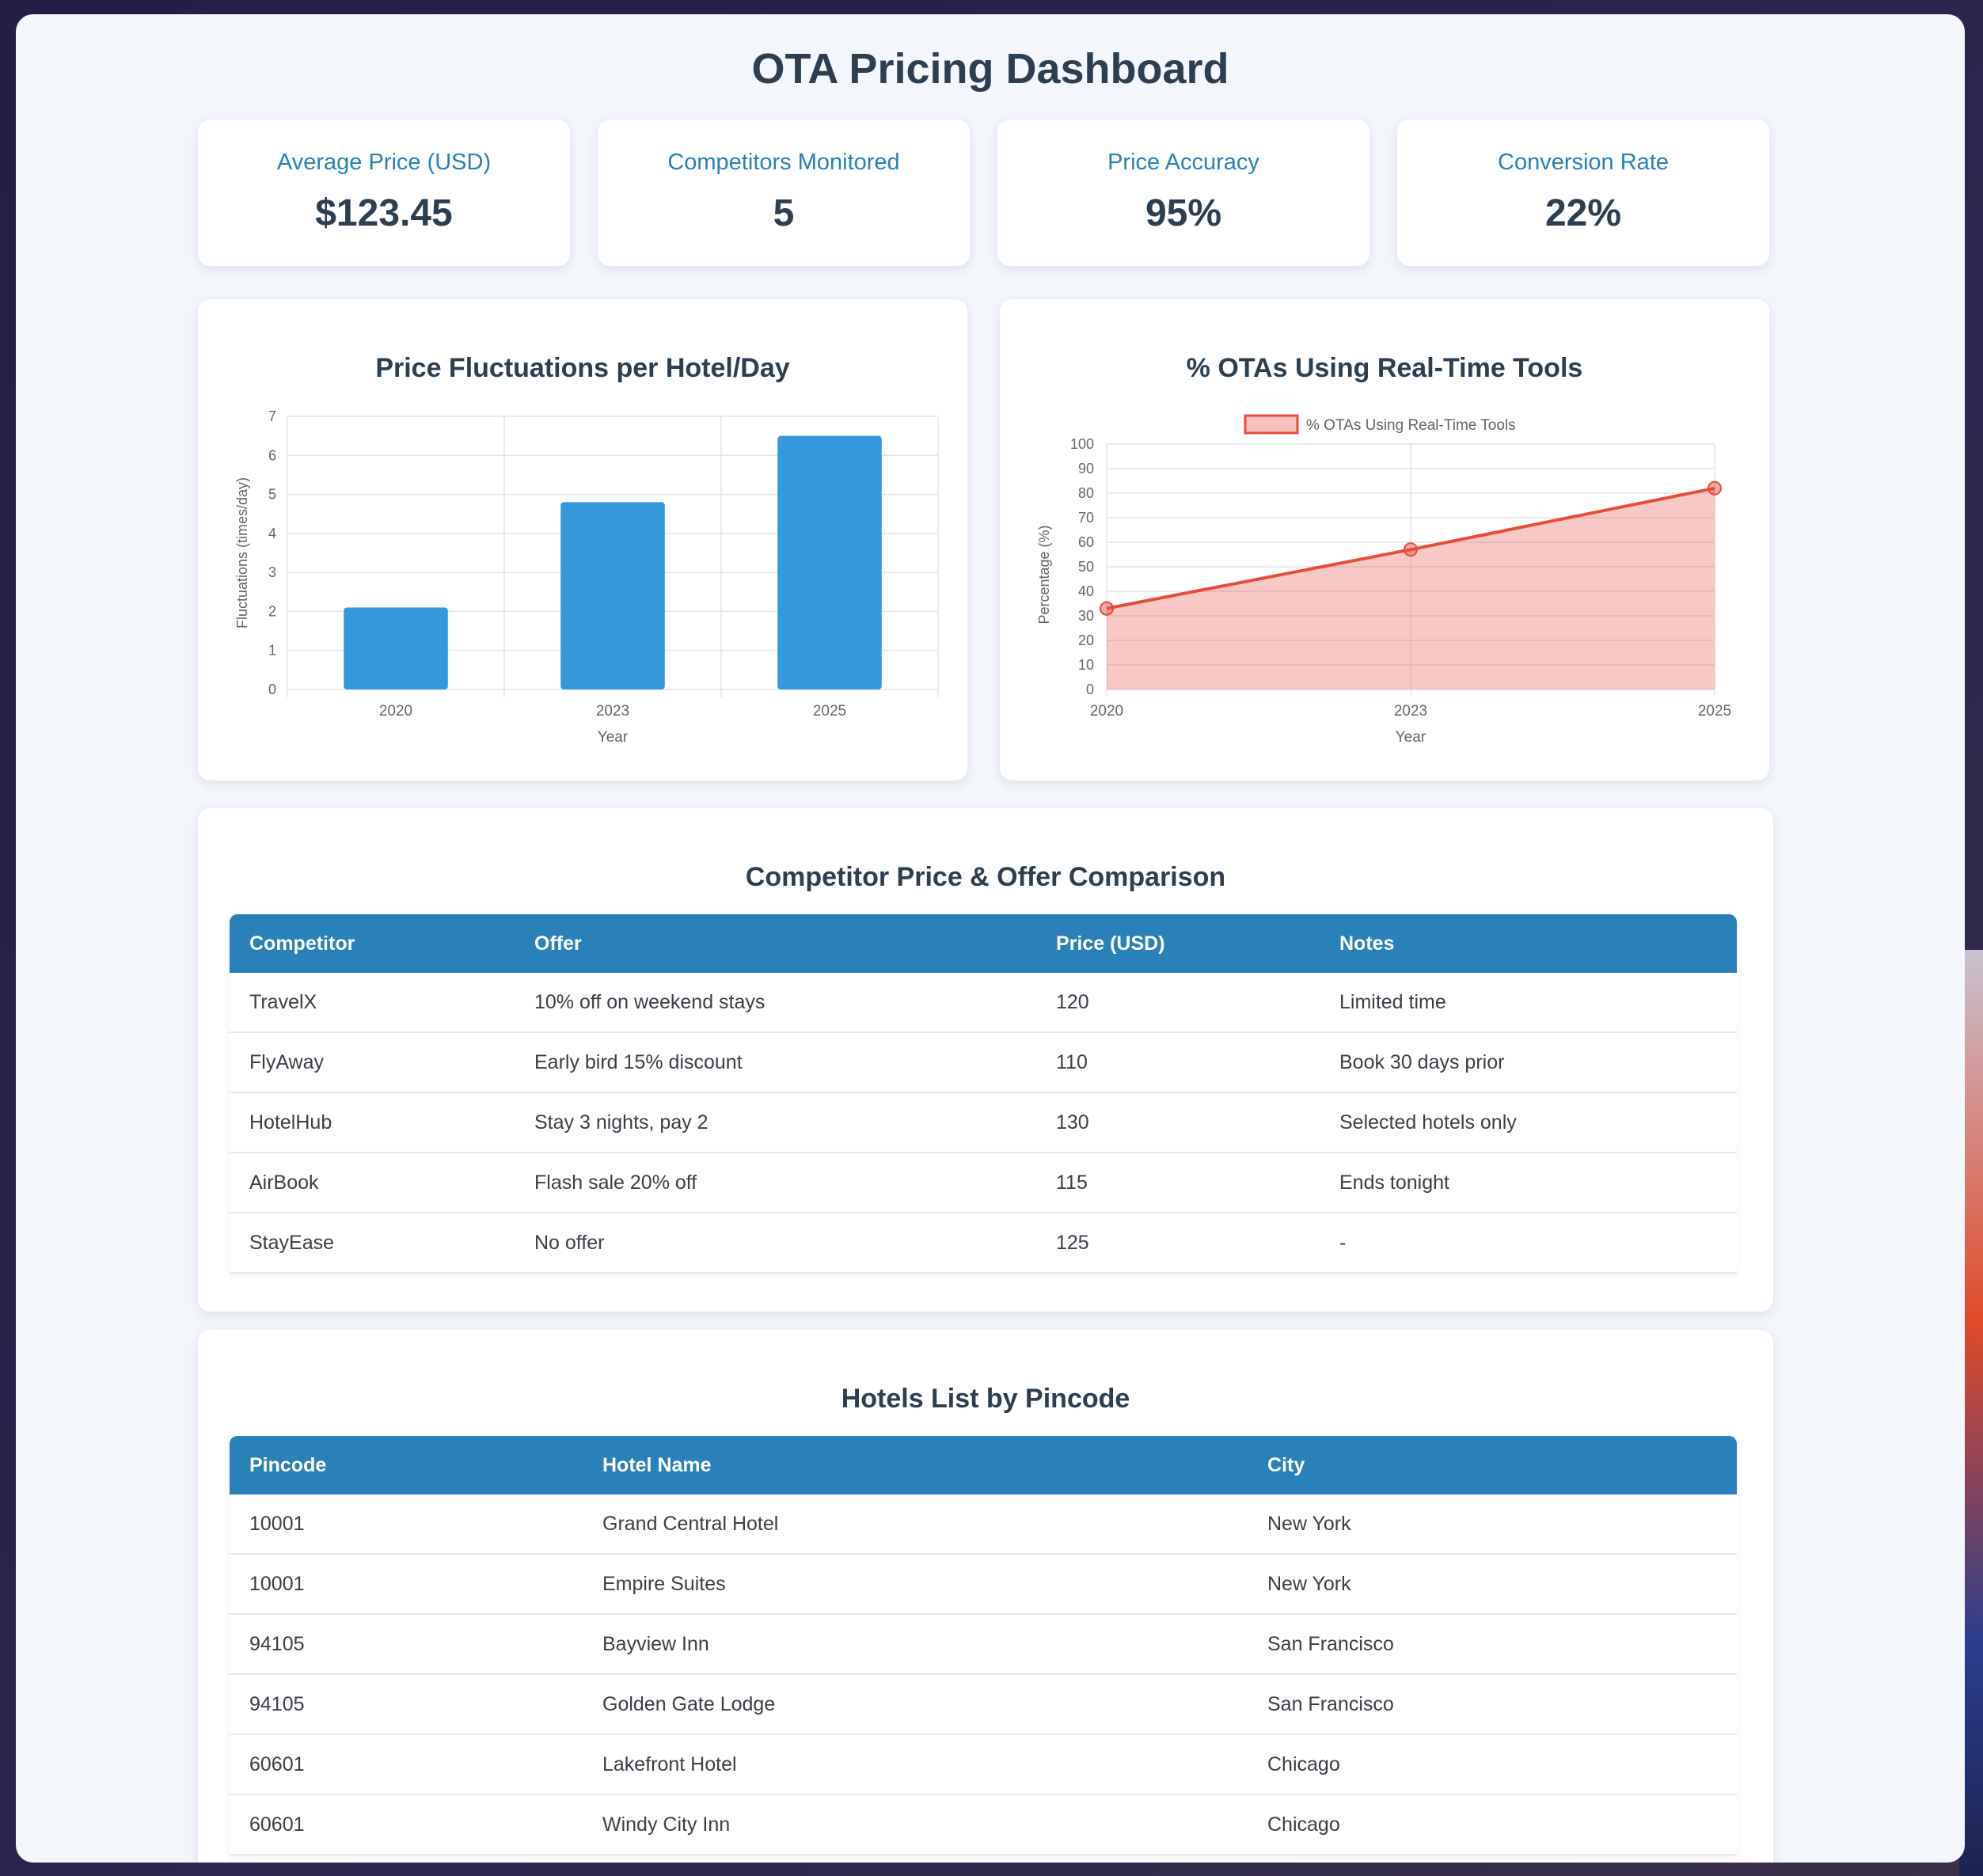  What do you see at coordinates (272, 533) in the screenshot?
I see `y-tick-label: 4` at bounding box center [272, 533].